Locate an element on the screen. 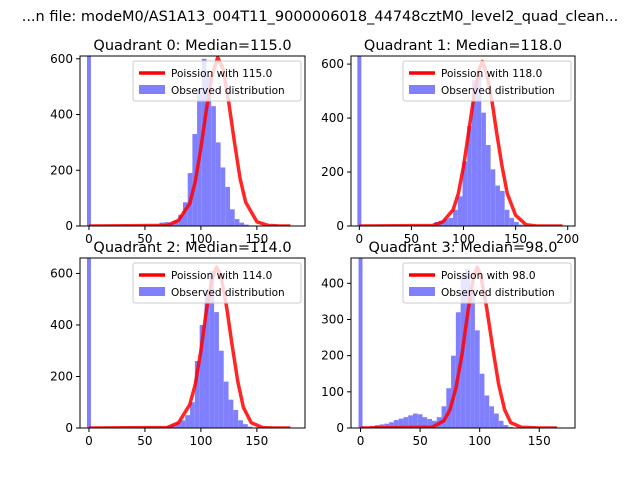  subplot-title: Quadrant 2: Median=114.0 is located at coordinates (192, 248).